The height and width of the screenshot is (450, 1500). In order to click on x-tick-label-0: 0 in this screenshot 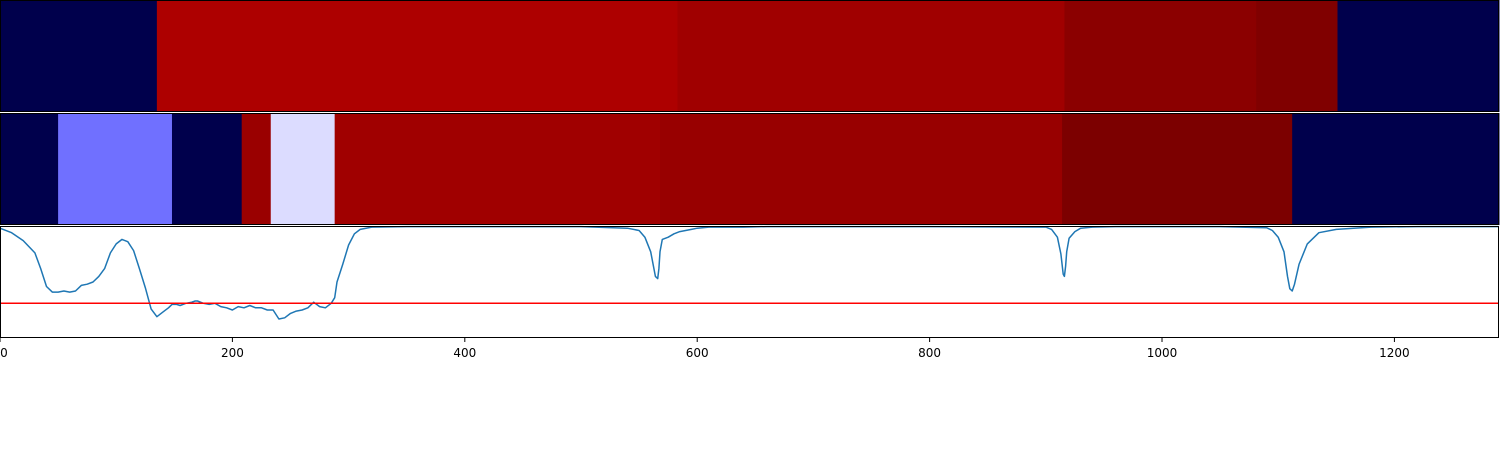, I will do `click(4, 353)`.